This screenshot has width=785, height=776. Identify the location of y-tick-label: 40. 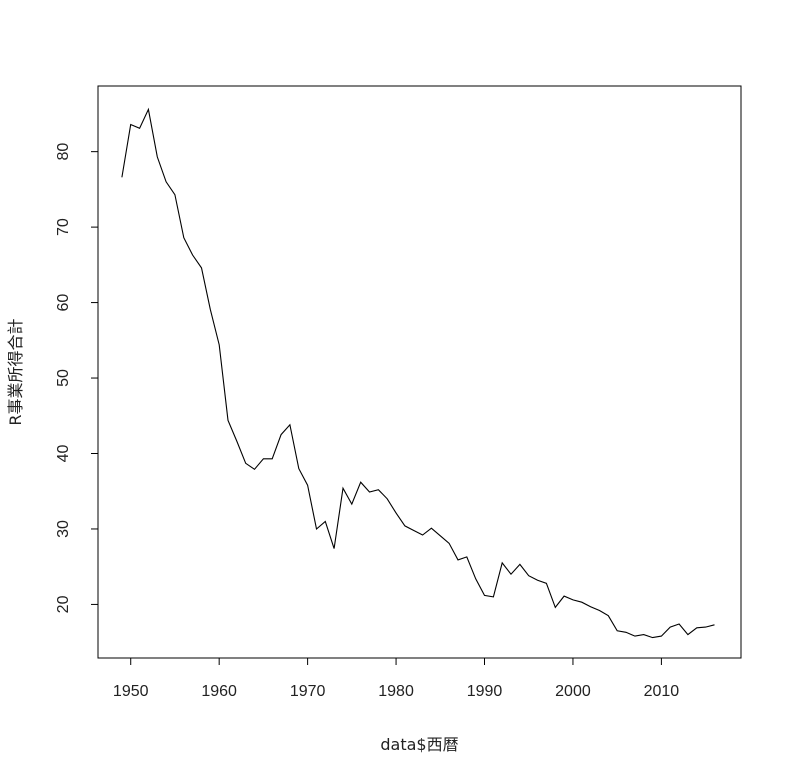
(63, 453).